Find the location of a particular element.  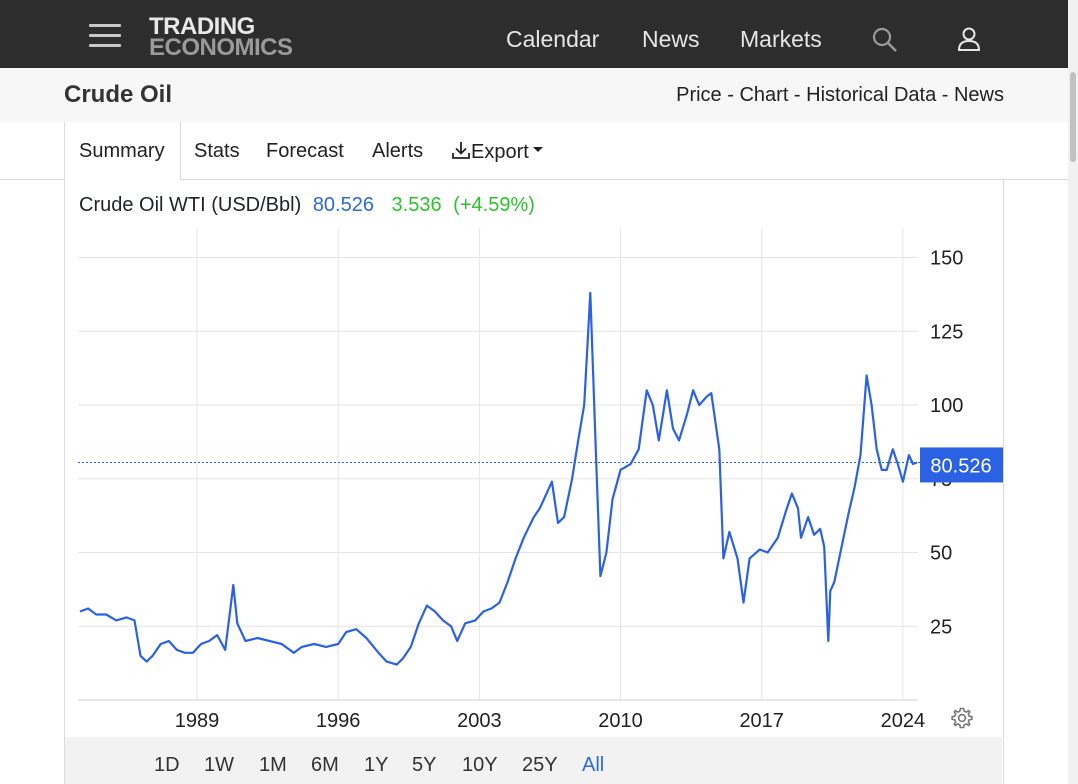

search-icon is located at coordinates (885, 42).